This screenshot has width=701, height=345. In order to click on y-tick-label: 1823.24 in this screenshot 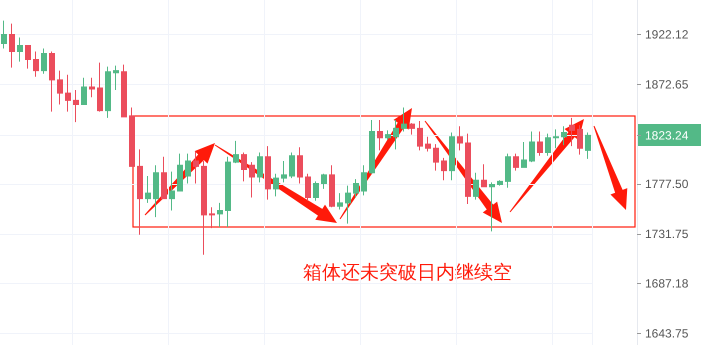, I will do `click(667, 135)`.